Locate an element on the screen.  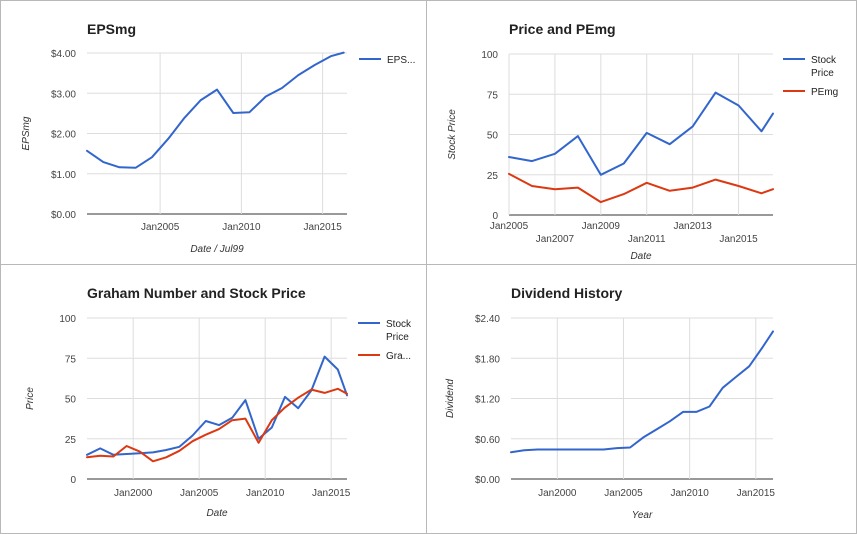
x-axis-title: Year is located at coordinates (642, 515).